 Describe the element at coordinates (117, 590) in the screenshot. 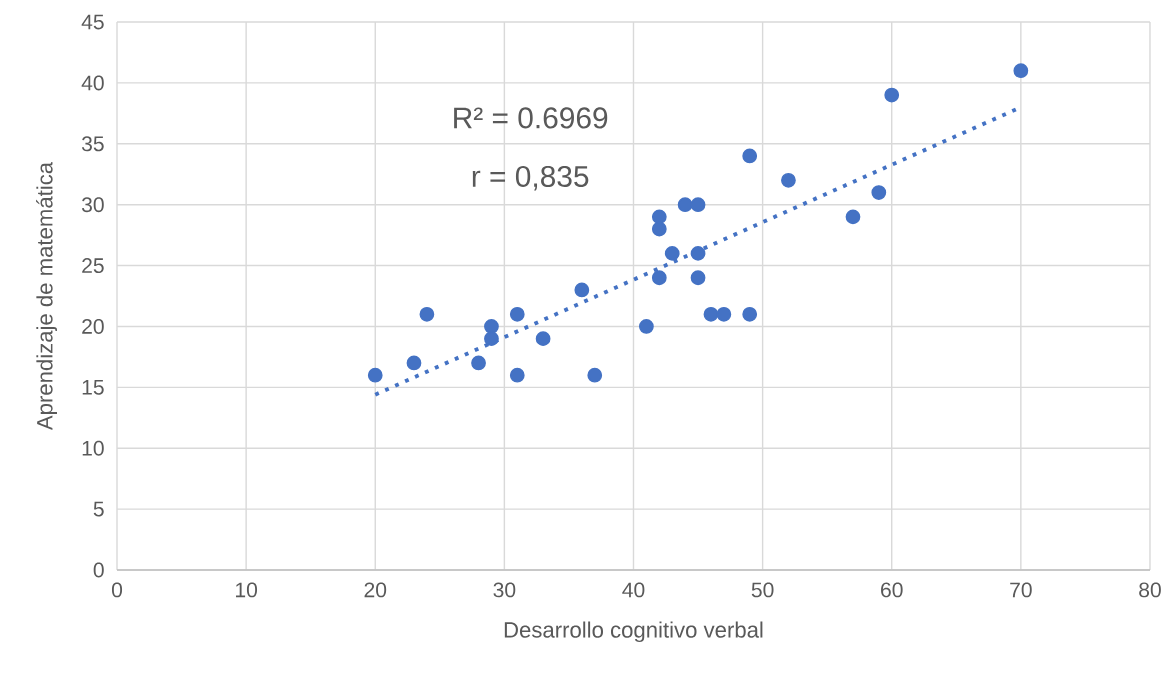

I see `x-tick-label: 0` at that location.